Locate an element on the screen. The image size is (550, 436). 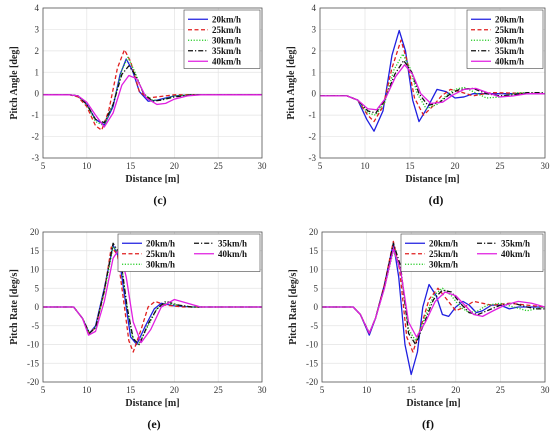
series-line-20km-h is located at coordinates (432, 80).